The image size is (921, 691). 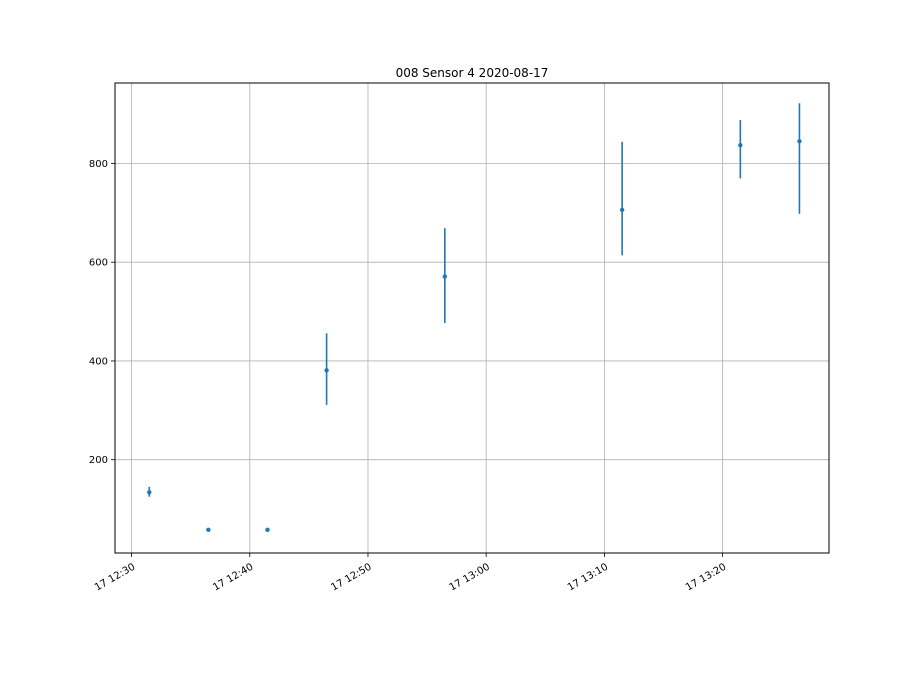 What do you see at coordinates (98, 263) in the screenshot?
I see `y-tick-label: 600` at bounding box center [98, 263].